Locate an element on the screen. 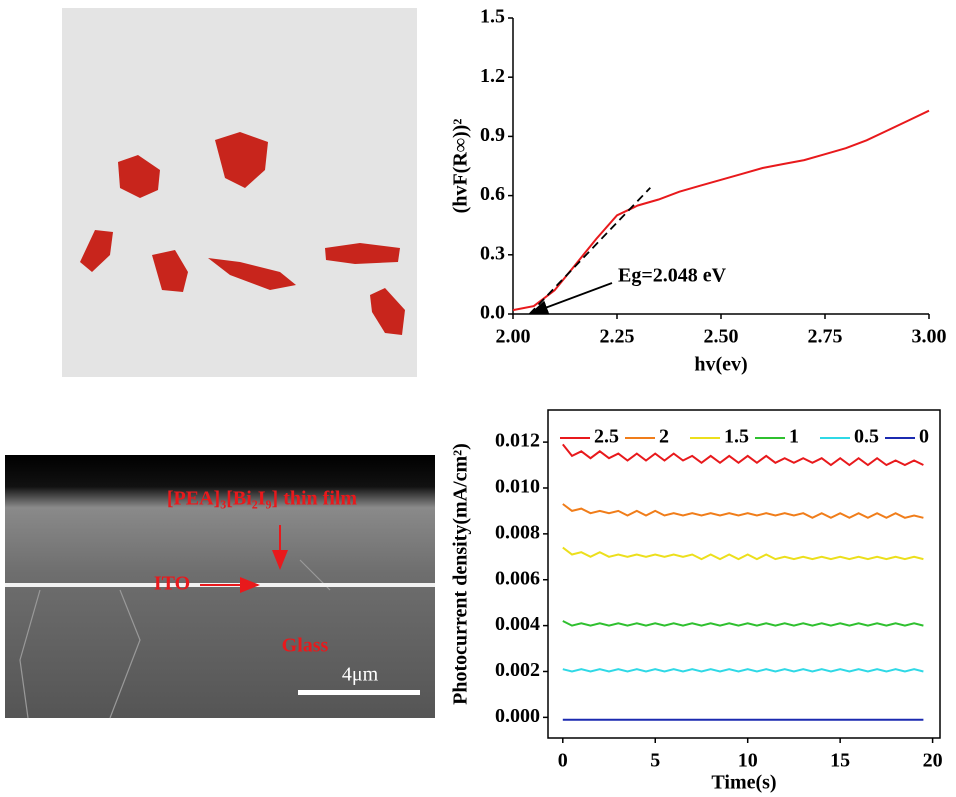 This screenshot has width=956, height=797. y-tick-label: 1.5 is located at coordinates (492, 17).